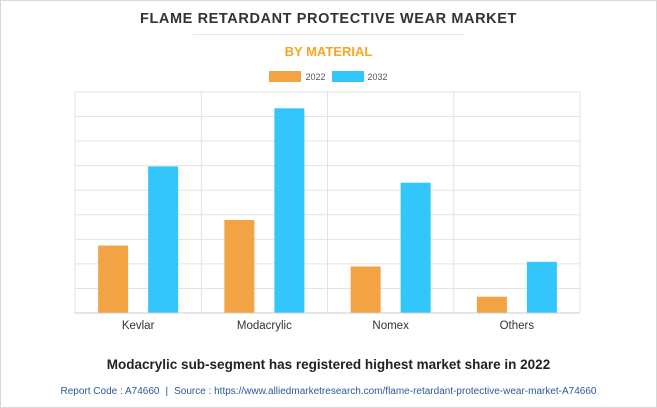  Describe the element at coordinates (289, 210) in the screenshot. I see `bar-modacrylic-2032` at that location.